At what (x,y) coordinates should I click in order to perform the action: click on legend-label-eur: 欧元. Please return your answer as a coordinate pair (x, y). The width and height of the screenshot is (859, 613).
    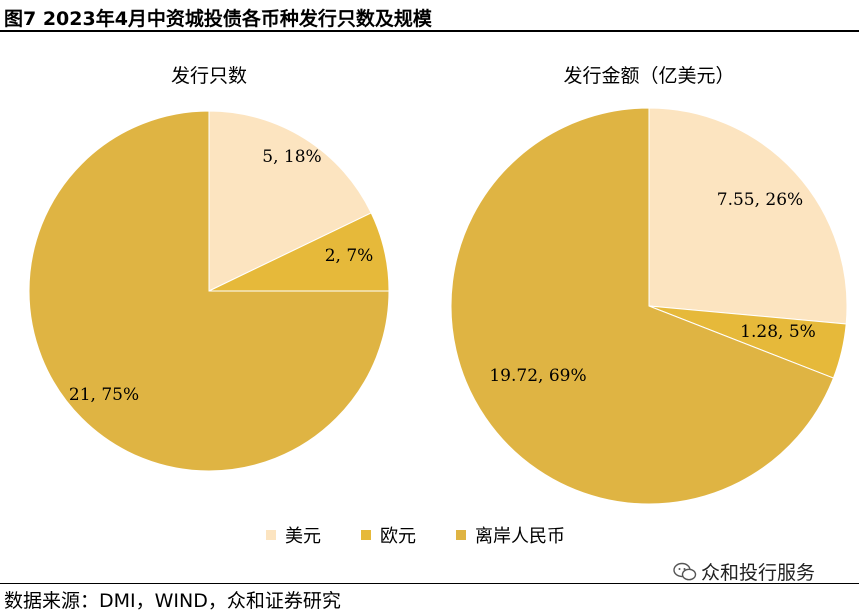
    Looking at the image, I should click on (398, 536).